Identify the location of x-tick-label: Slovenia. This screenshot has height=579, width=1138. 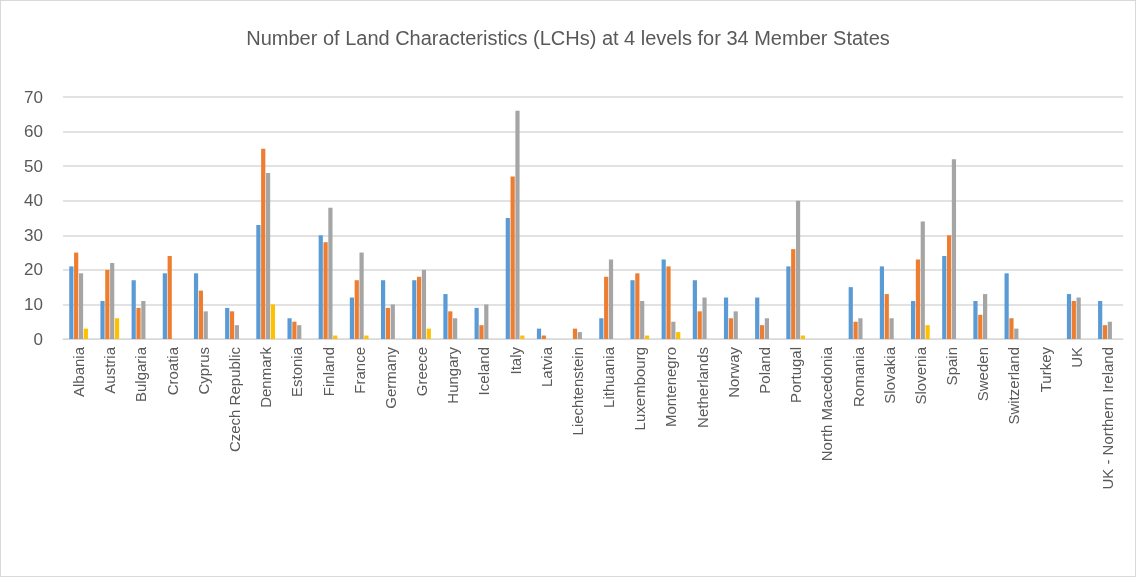
(920, 375).